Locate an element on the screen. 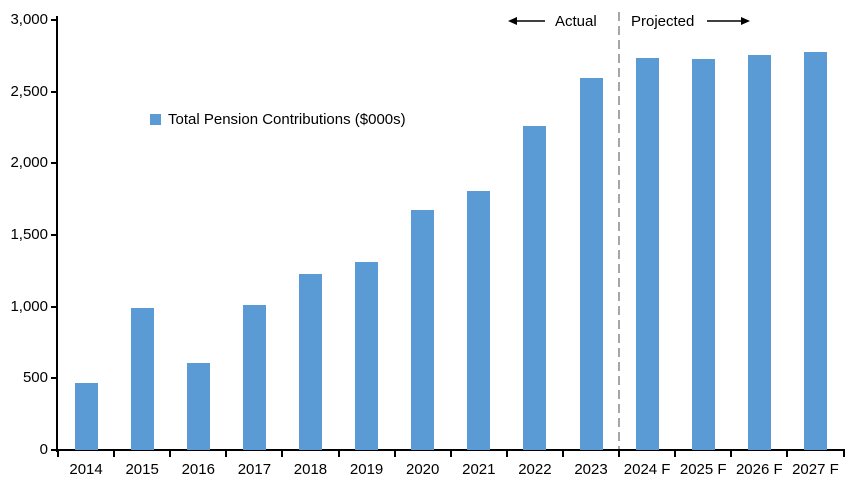  bar-2018 is located at coordinates (310, 361).